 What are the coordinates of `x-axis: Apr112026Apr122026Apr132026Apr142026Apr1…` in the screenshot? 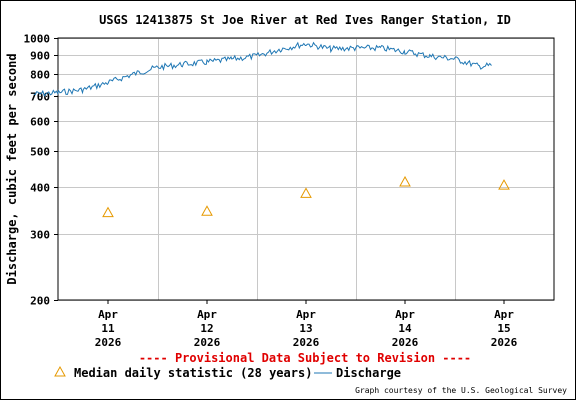 It's located at (306, 324).